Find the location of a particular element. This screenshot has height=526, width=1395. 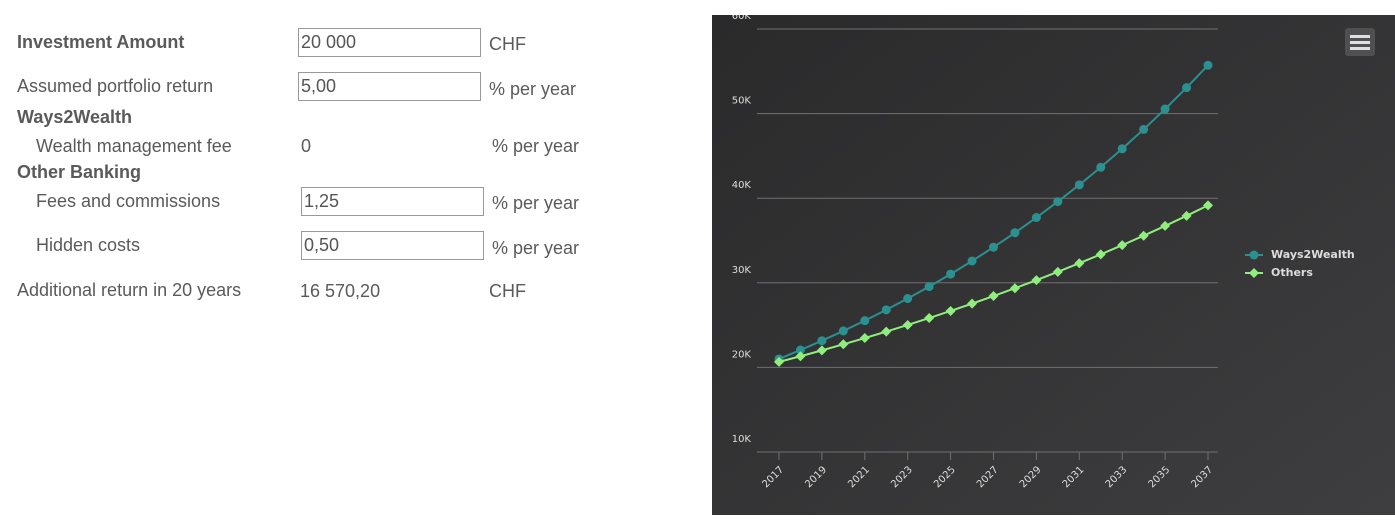

label: Additional return in 20 years is located at coordinates (129, 290).